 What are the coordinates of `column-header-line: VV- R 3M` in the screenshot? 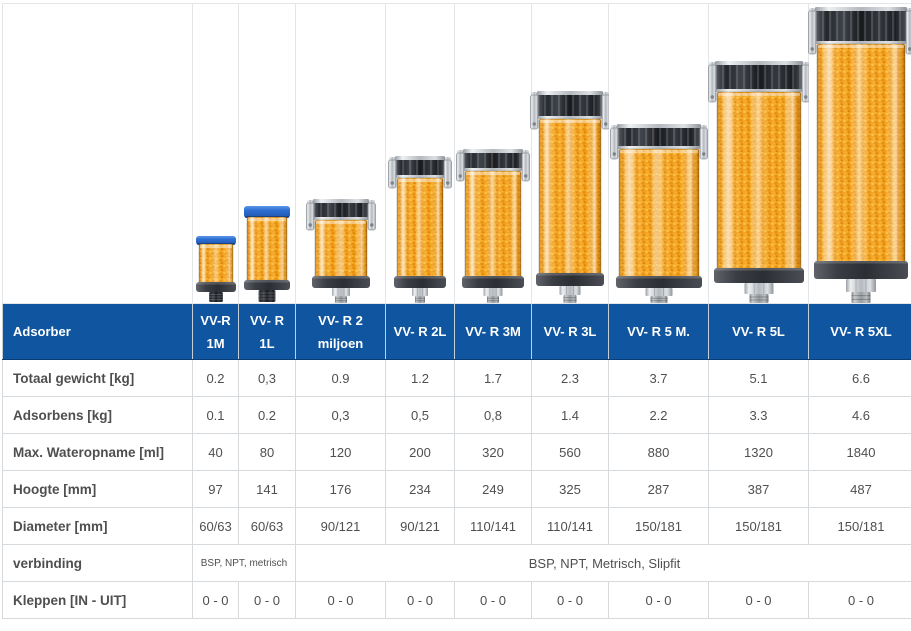 It's located at (493, 331).